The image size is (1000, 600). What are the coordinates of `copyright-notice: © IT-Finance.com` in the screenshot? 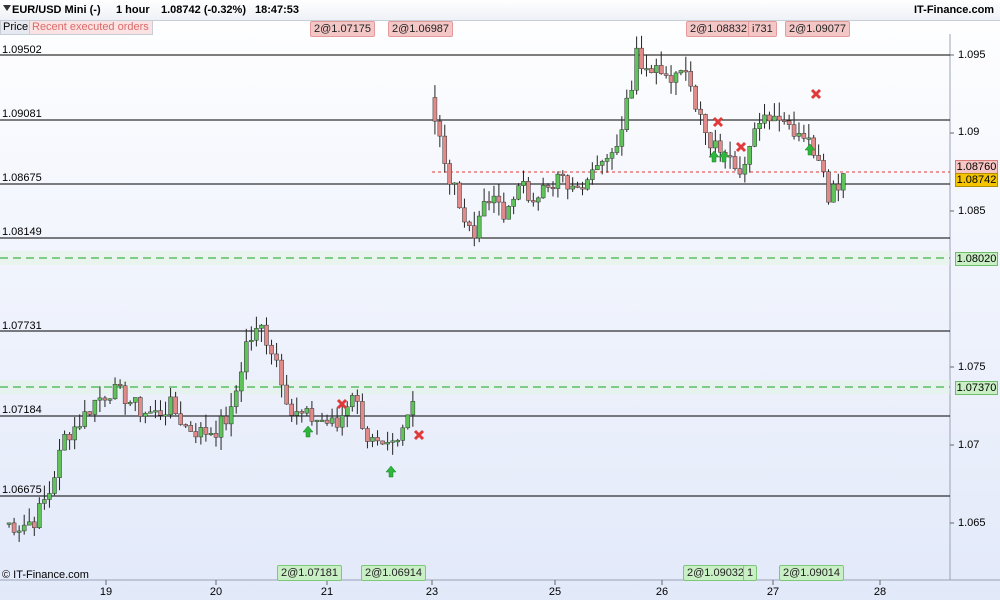 It's located at (45, 575).